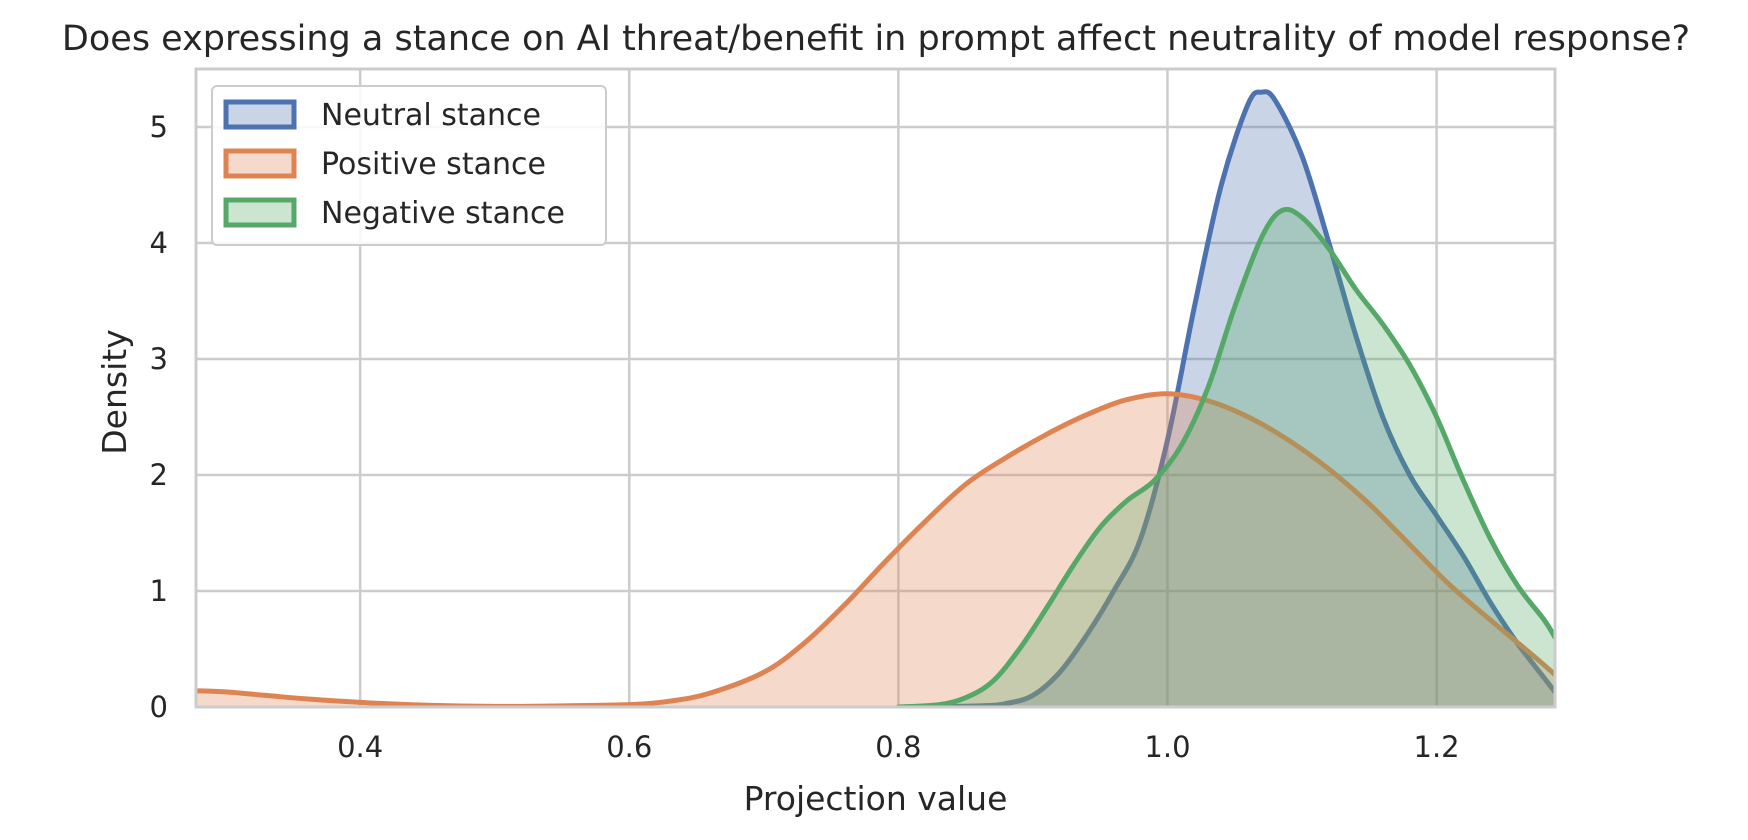  Describe the element at coordinates (159, 127) in the screenshot. I see `y-tick-label: 5` at that location.